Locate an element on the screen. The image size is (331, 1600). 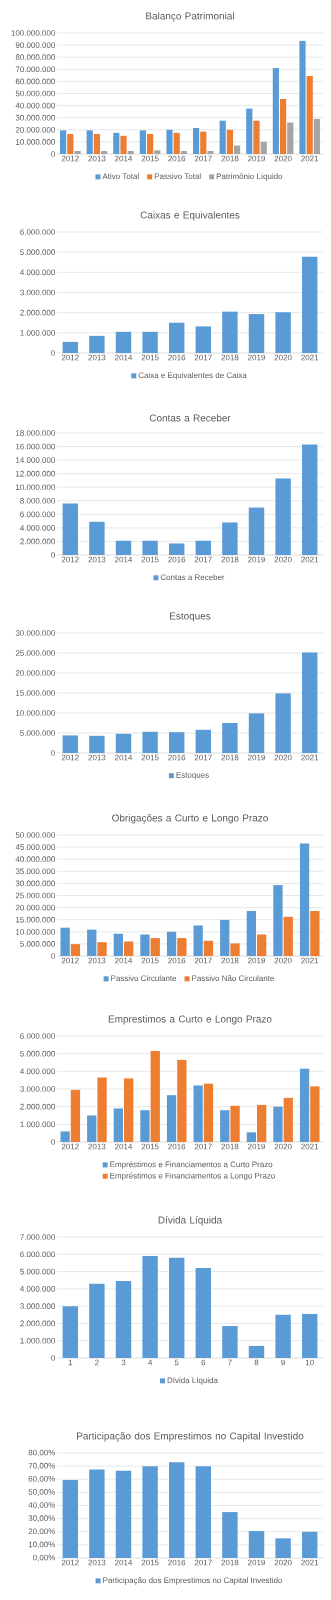
chart-title: Dívida Líquida is located at coordinates (190, 1221).